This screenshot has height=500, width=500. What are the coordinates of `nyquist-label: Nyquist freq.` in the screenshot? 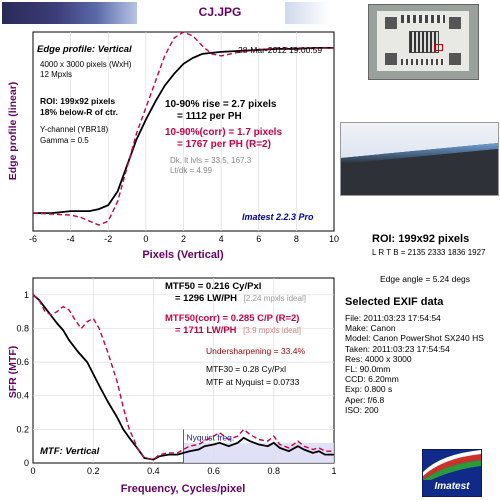 It's located at (211, 437).